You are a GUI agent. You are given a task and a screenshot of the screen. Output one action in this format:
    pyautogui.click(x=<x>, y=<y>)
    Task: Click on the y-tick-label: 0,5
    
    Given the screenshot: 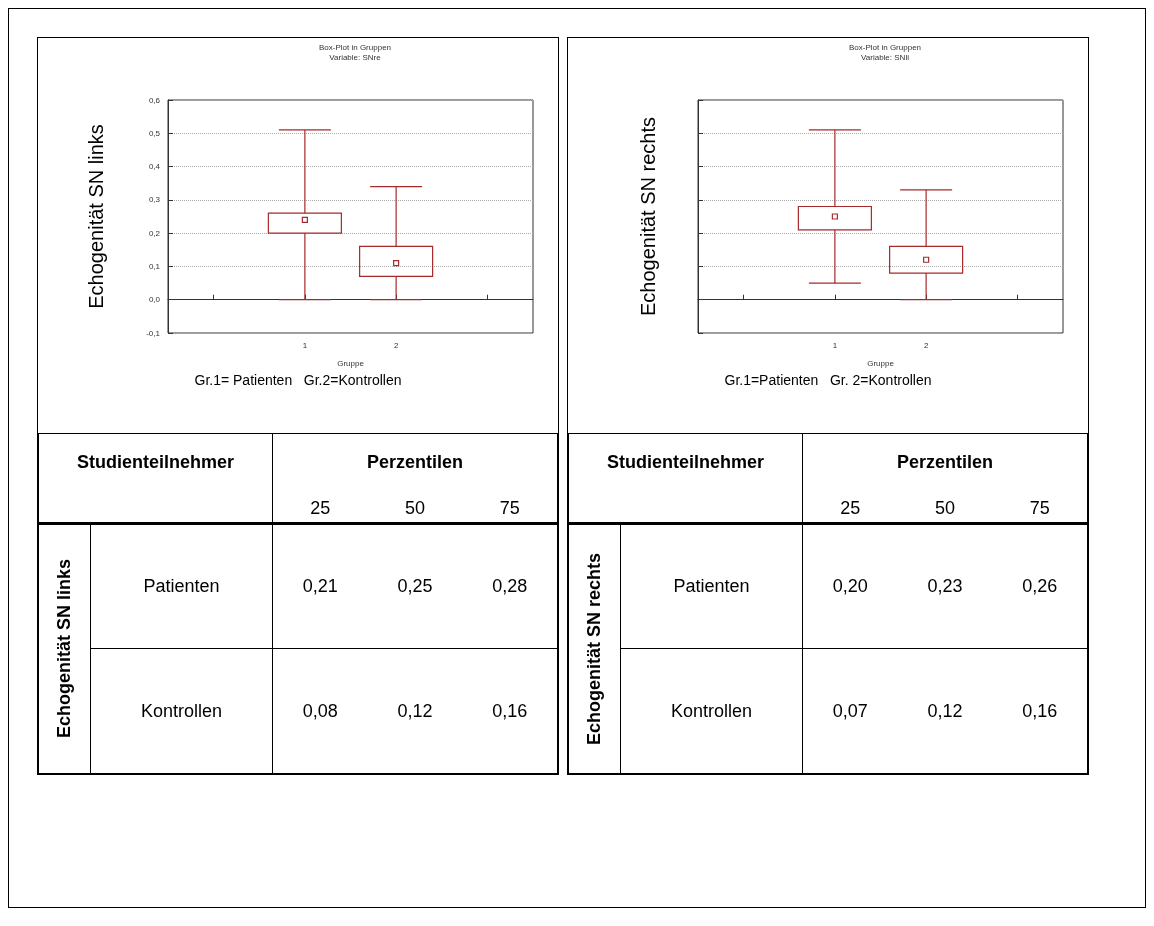 What is the action you would take?
    pyautogui.click(x=154, y=133)
    